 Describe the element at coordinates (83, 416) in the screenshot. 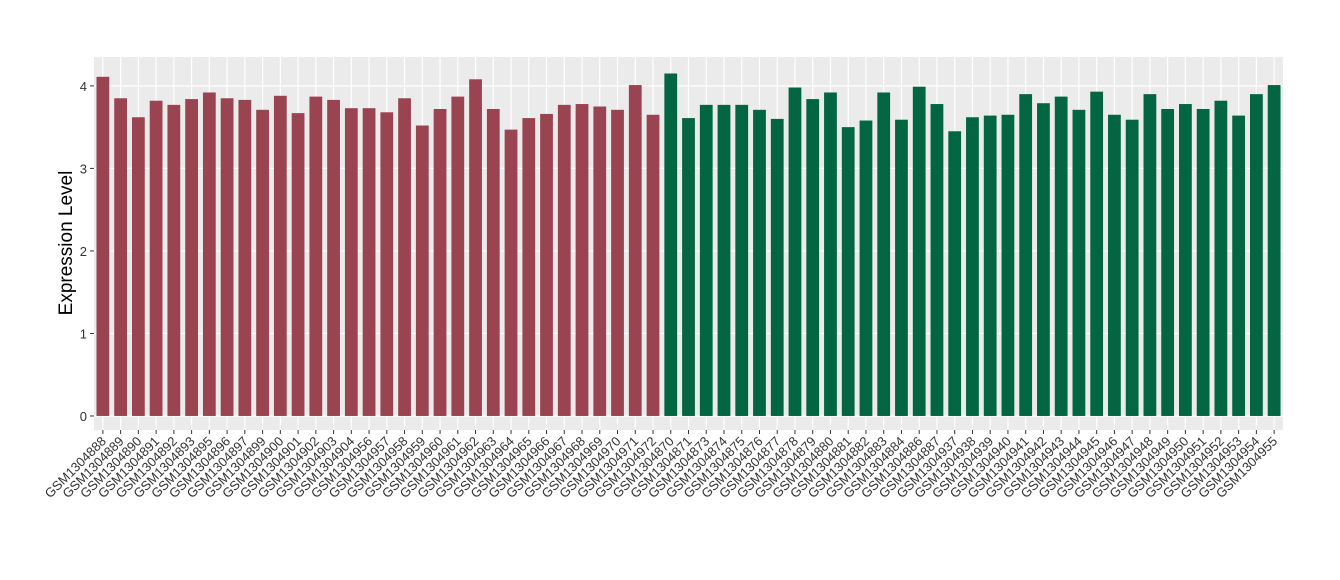

I see `y-tick-label: 0` at that location.